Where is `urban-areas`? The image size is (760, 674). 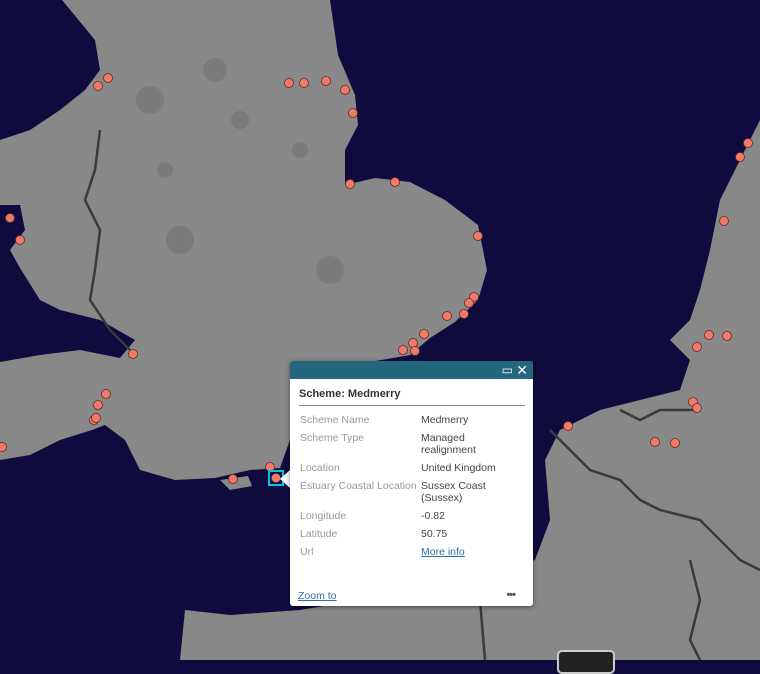
urban-areas is located at coordinates (240, 171).